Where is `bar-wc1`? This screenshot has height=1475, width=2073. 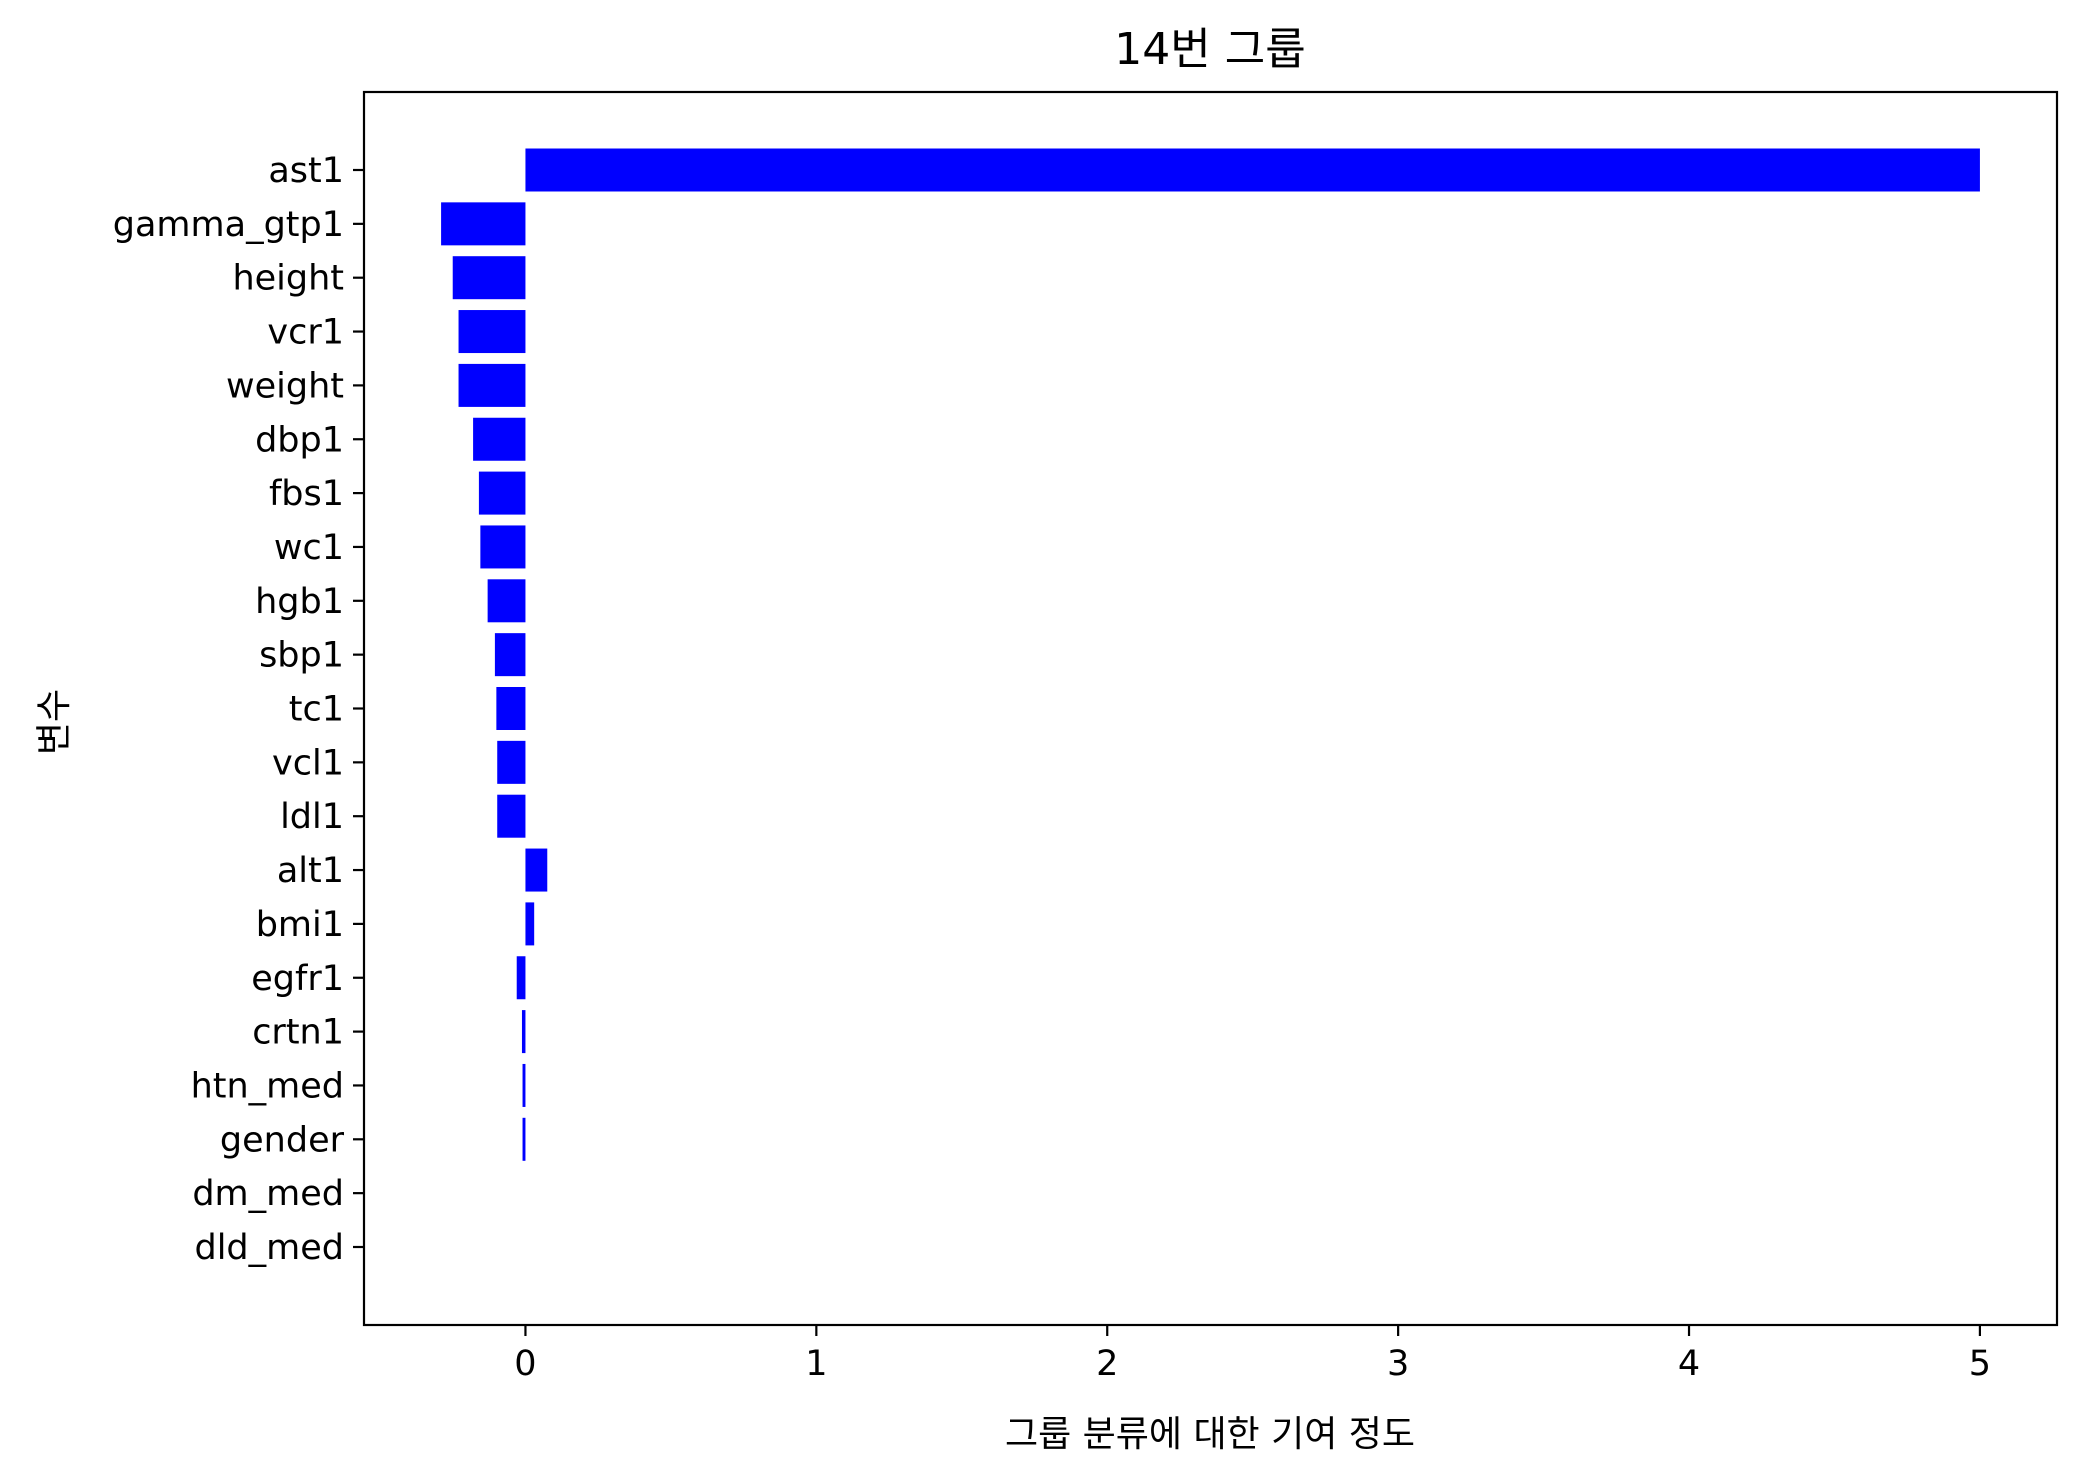 bar-wc1 is located at coordinates (503, 547).